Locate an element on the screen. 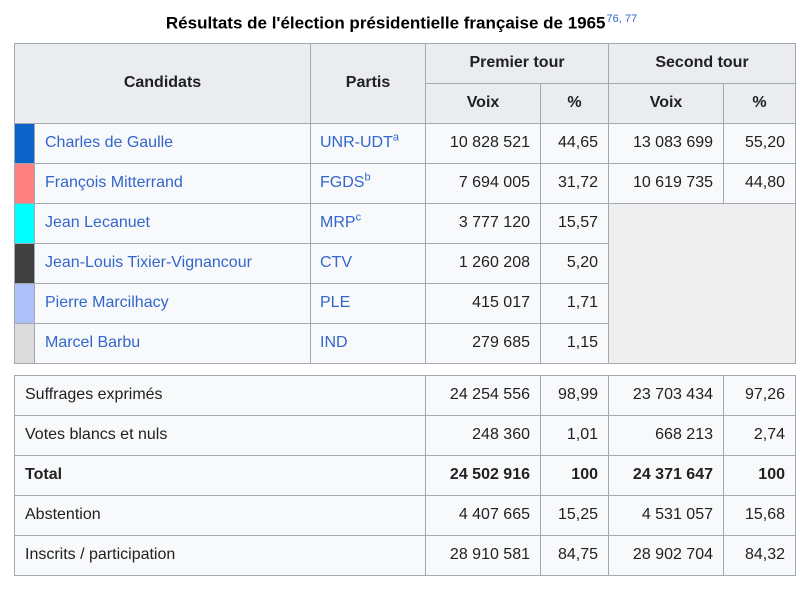  title-reference-link: 76, 77 is located at coordinates (622, 19).